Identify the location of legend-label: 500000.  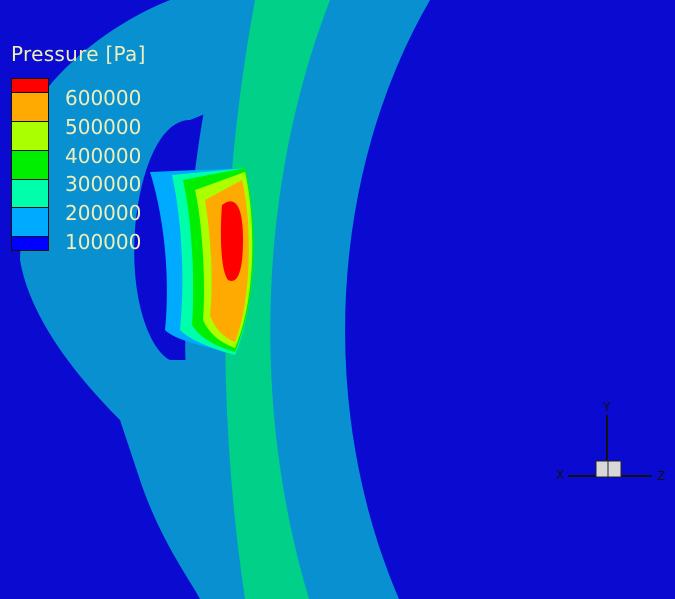
(103, 126).